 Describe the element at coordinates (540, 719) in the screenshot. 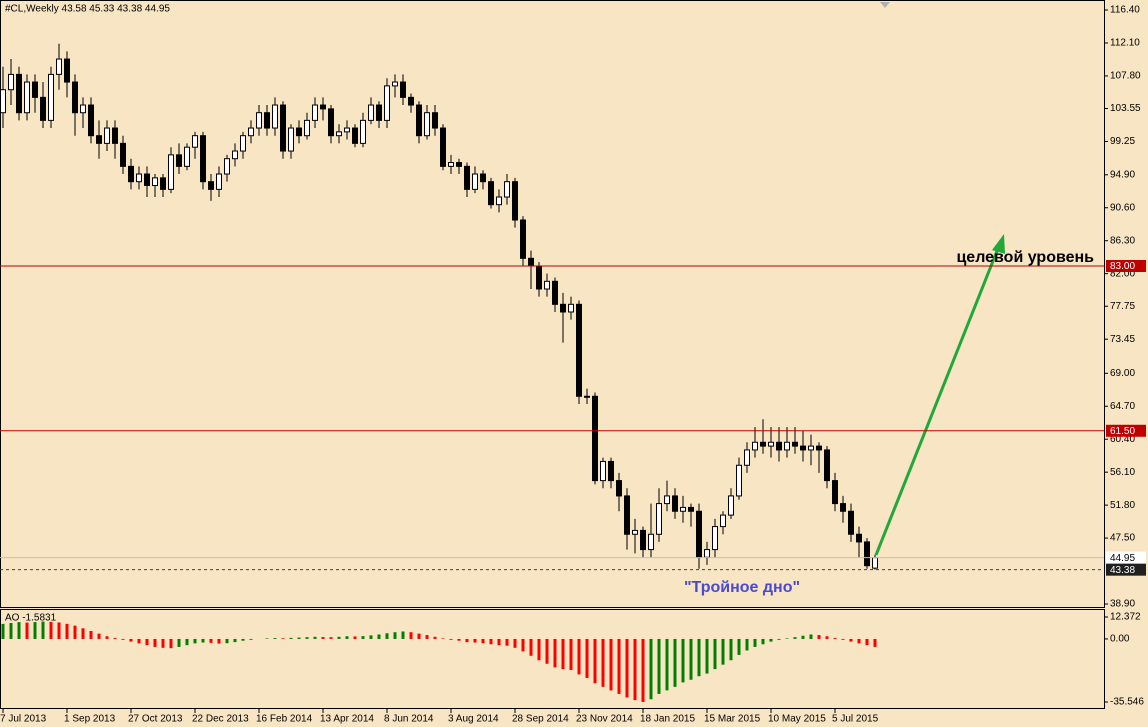

I see `x-tick-label: 28 Sep 2014` at that location.